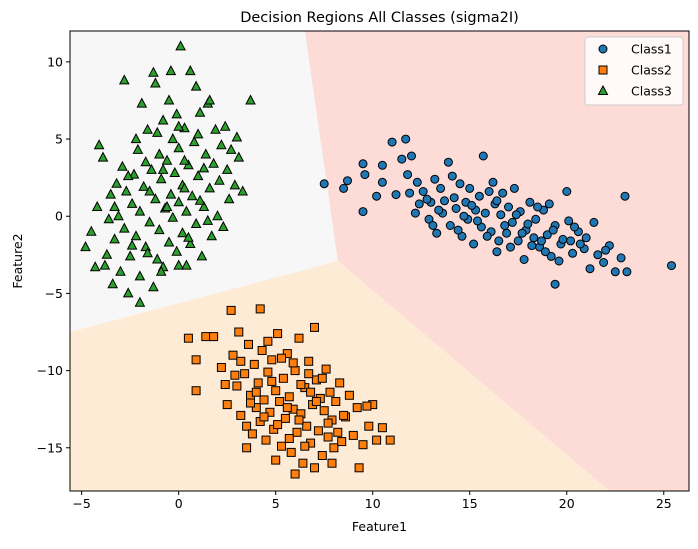 The height and width of the screenshot is (549, 698). Describe the element at coordinates (379, 18) in the screenshot. I see `chart-title: Decision Regions All Classes (sigma2I)` at that location.